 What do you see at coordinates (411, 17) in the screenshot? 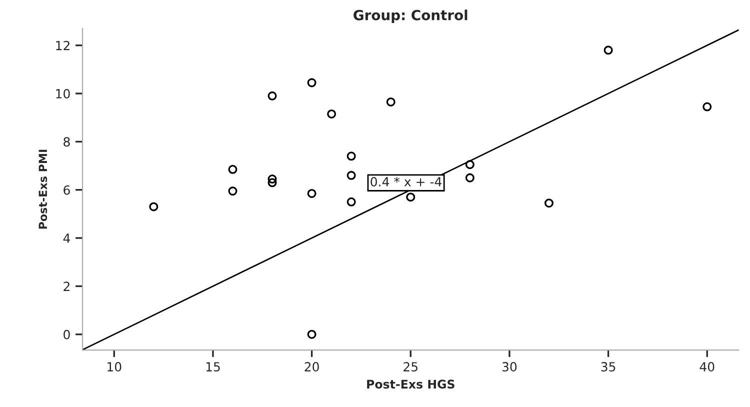
I see `chart-title: Group: Control` at bounding box center [411, 17].